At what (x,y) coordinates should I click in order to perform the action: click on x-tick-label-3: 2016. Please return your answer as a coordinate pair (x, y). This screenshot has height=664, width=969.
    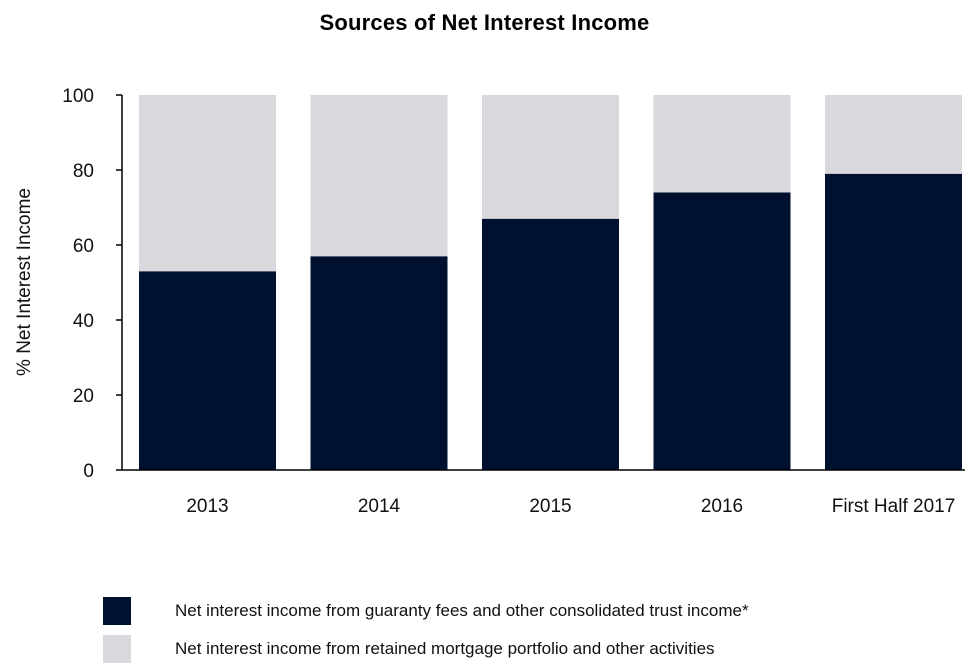
    Looking at the image, I should click on (722, 506).